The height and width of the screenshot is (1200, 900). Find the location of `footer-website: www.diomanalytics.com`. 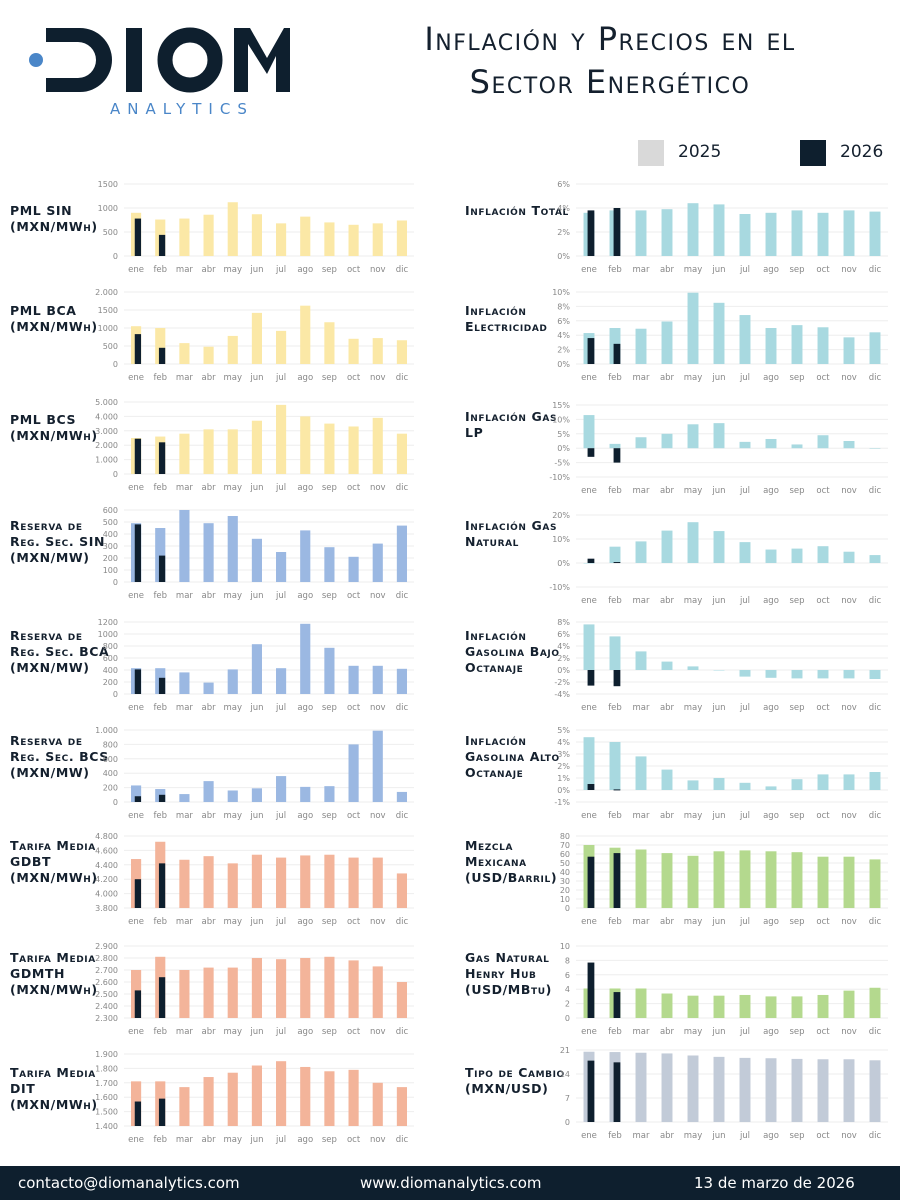

footer-website: www.diomanalytics.com is located at coordinates (451, 1183).